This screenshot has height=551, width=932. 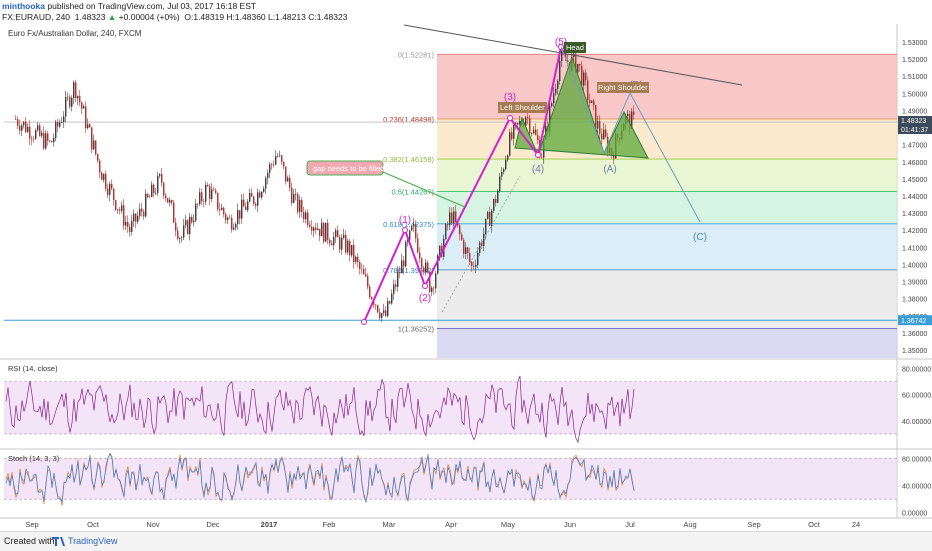 I want to click on current-price-label: 1.48323, so click(x=913, y=121).